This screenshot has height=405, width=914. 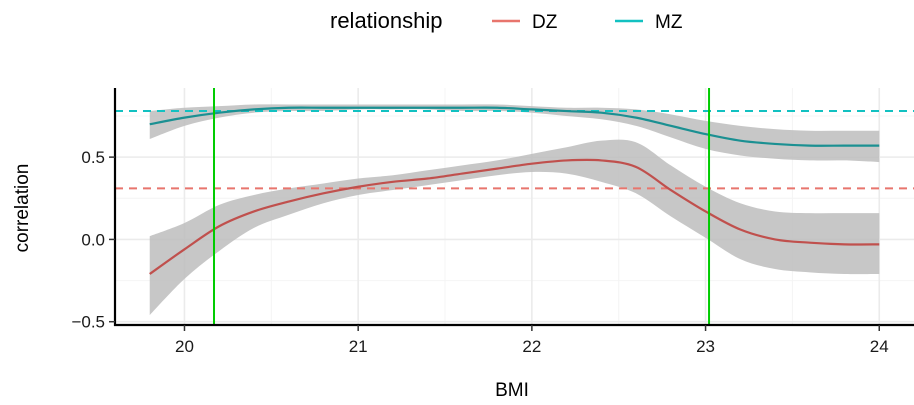 I want to click on legend-title: relationship, so click(x=386, y=20).